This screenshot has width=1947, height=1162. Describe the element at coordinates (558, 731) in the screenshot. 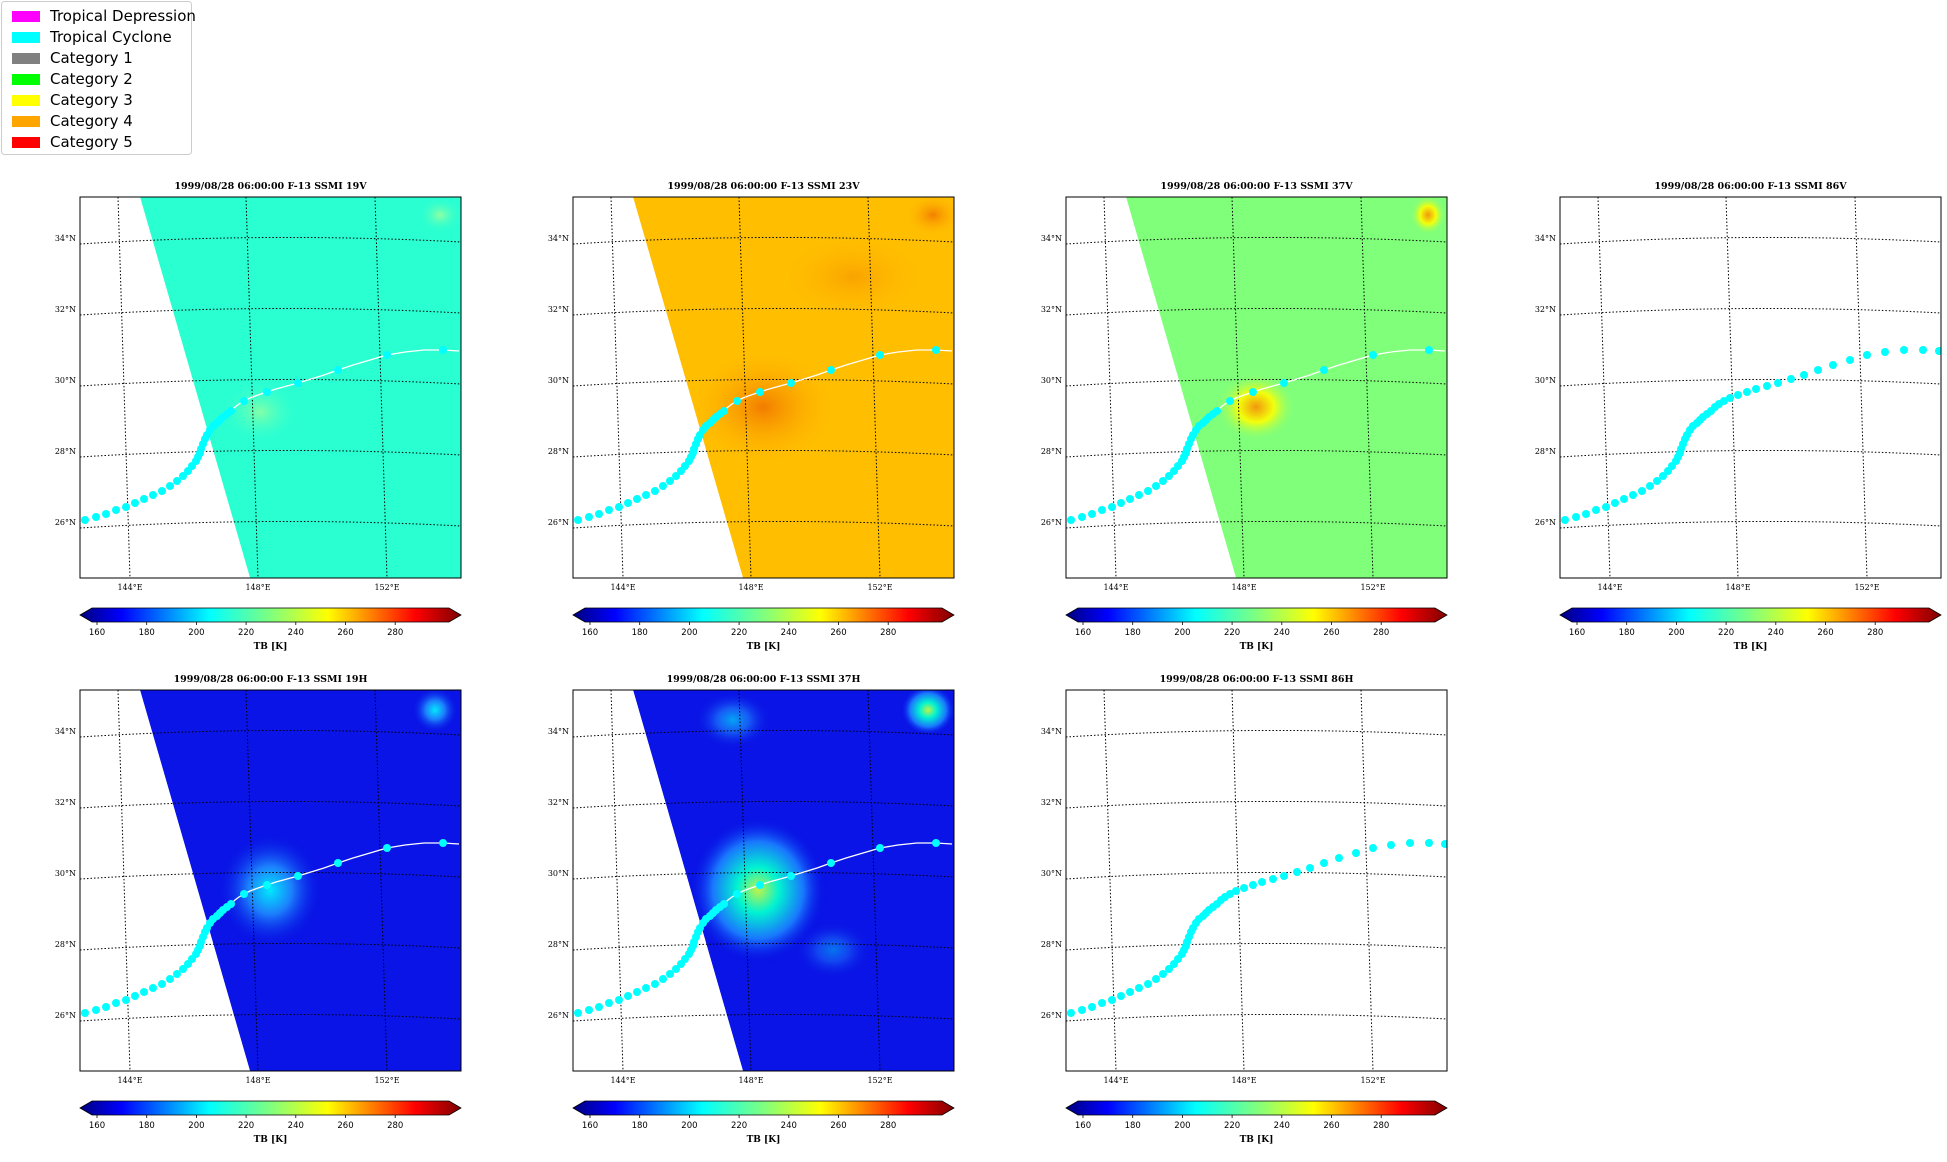

I see `lat-label: 34°N` at that location.